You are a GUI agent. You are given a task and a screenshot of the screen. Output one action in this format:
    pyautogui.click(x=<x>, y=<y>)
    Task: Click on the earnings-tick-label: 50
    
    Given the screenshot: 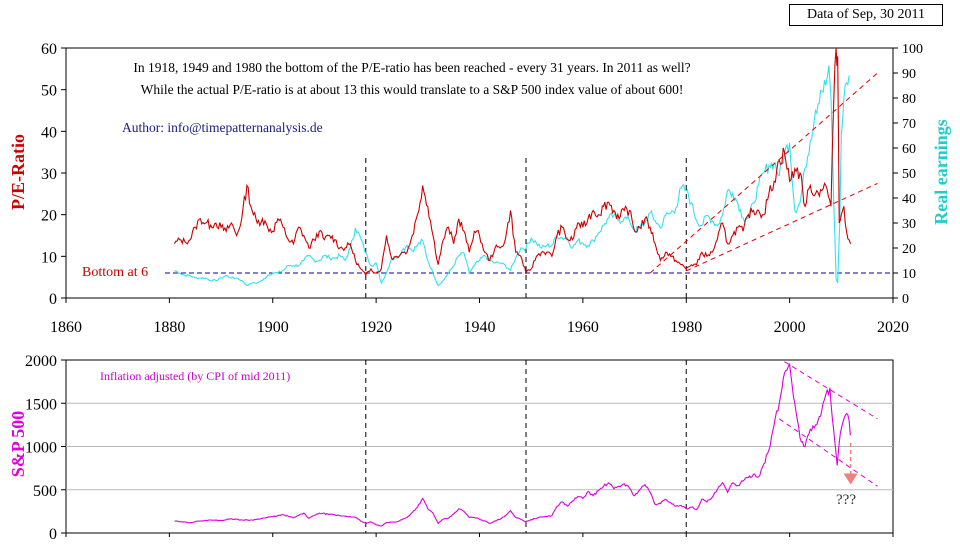 What is the action you would take?
    pyautogui.click(x=909, y=174)
    